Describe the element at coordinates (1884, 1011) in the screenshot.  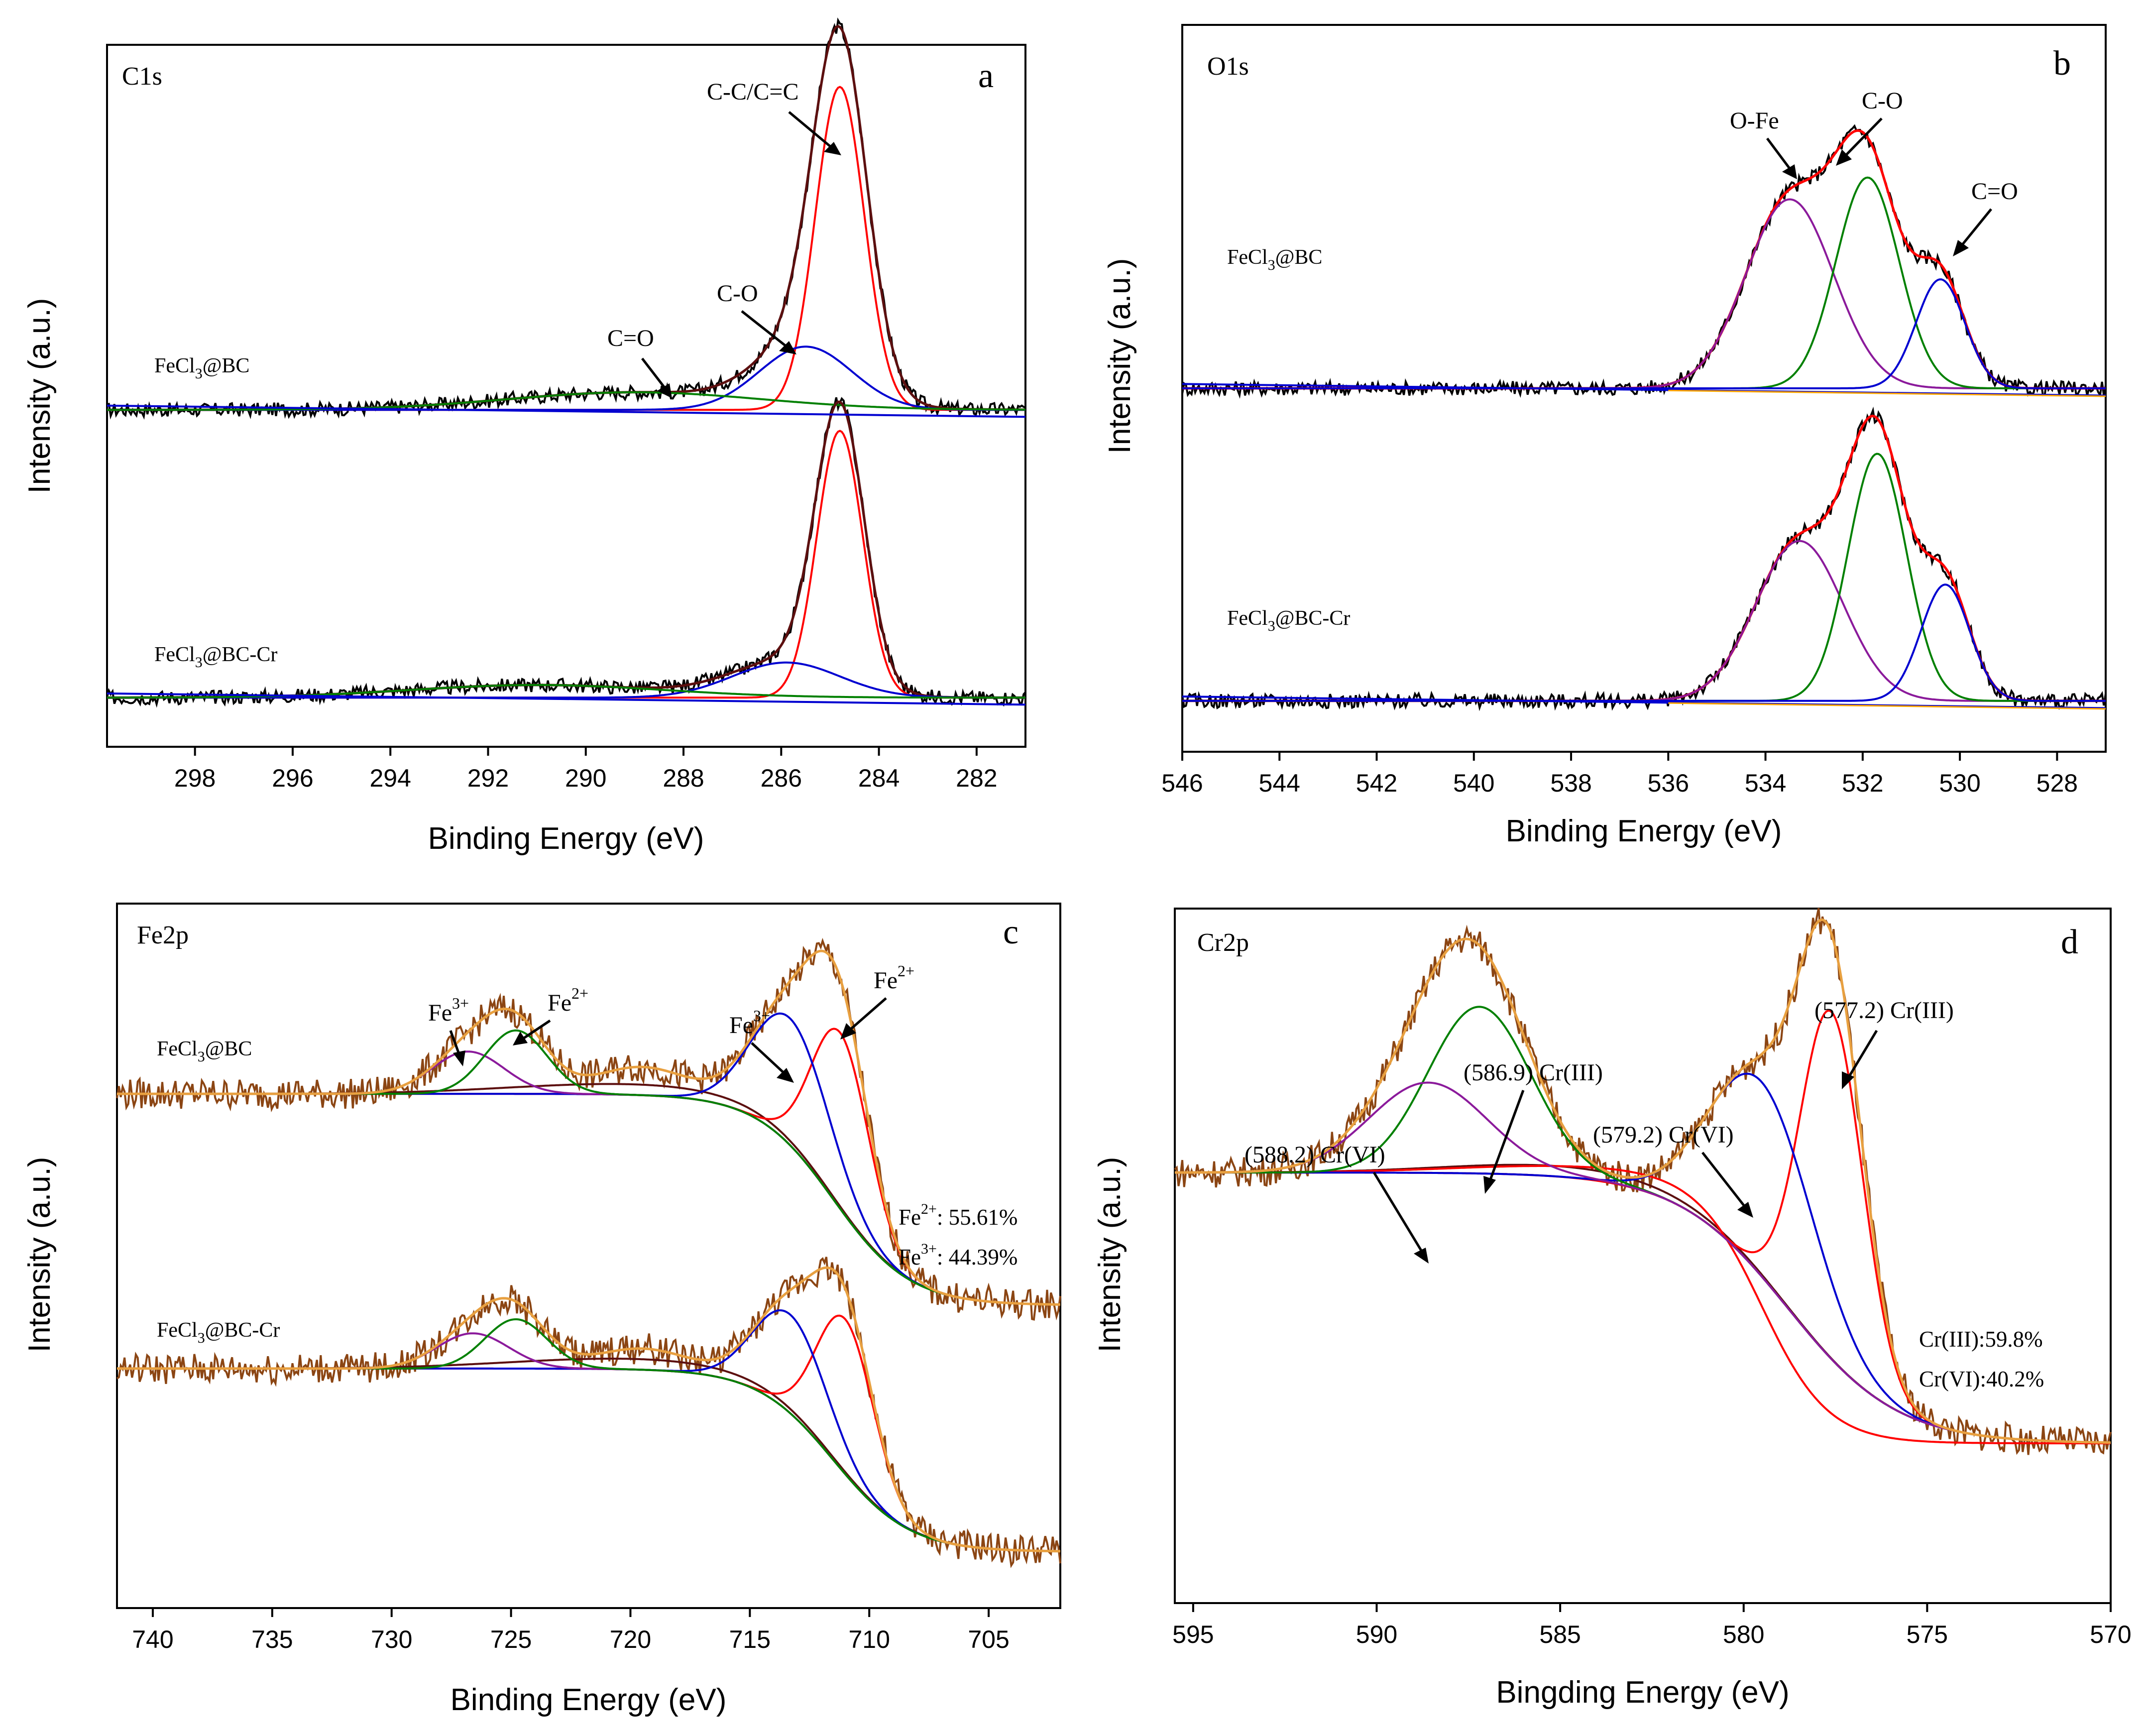
I see `annotation-d-1: (577.2) Cr(III)` at that location.